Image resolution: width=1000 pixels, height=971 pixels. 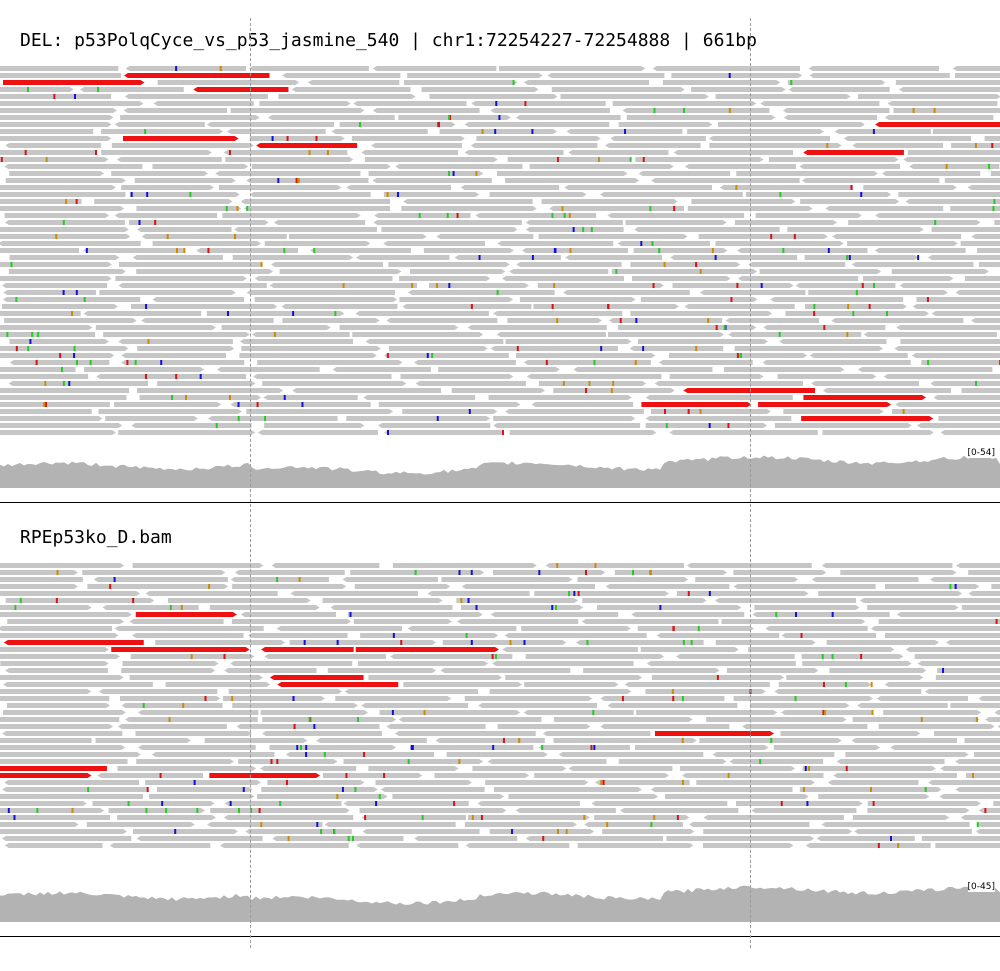 What do you see at coordinates (500, 502) in the screenshot?
I see `panel-separator` at bounding box center [500, 502].